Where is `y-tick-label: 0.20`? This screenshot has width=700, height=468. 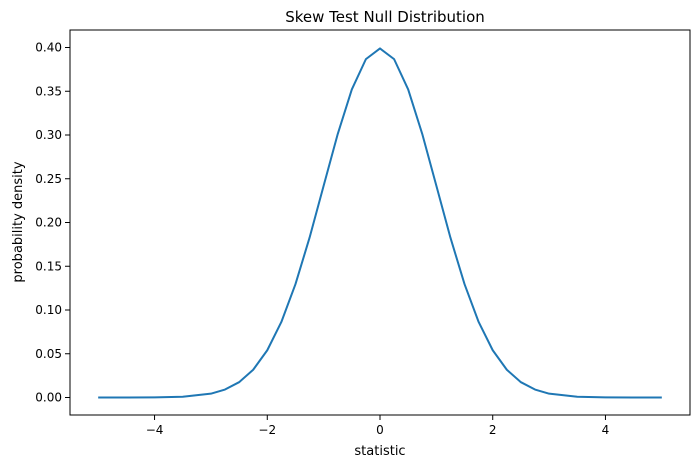 y-tick-label: 0.20 is located at coordinates (48, 223).